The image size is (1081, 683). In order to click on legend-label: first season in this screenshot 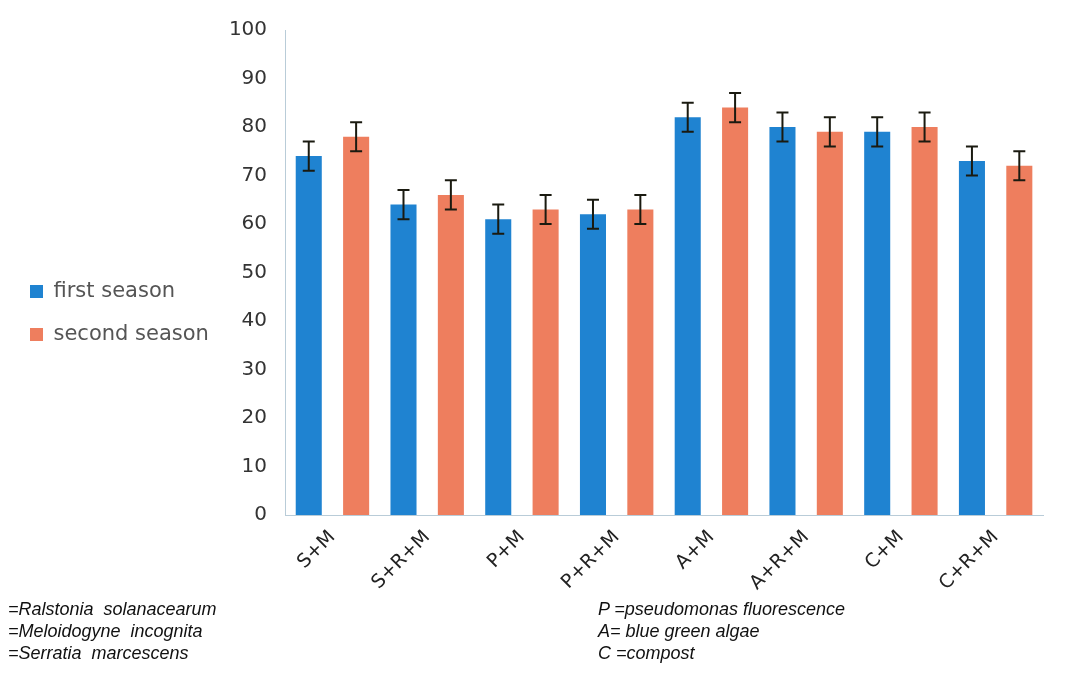, I will do `click(114, 289)`.